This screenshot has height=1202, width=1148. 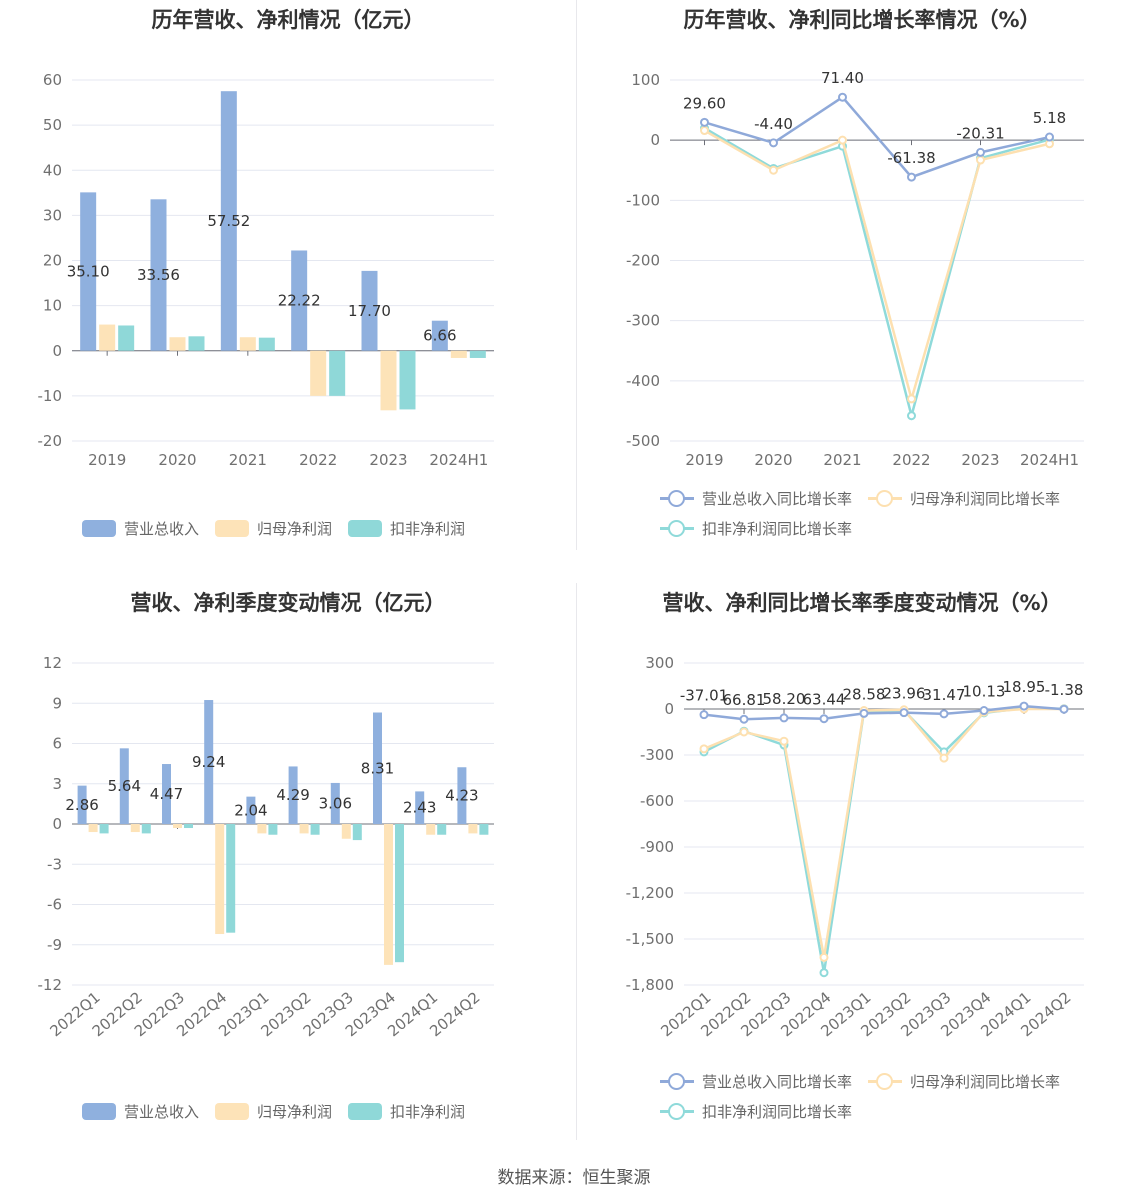 I want to click on y-tick-label: -3, so click(x=54, y=864).